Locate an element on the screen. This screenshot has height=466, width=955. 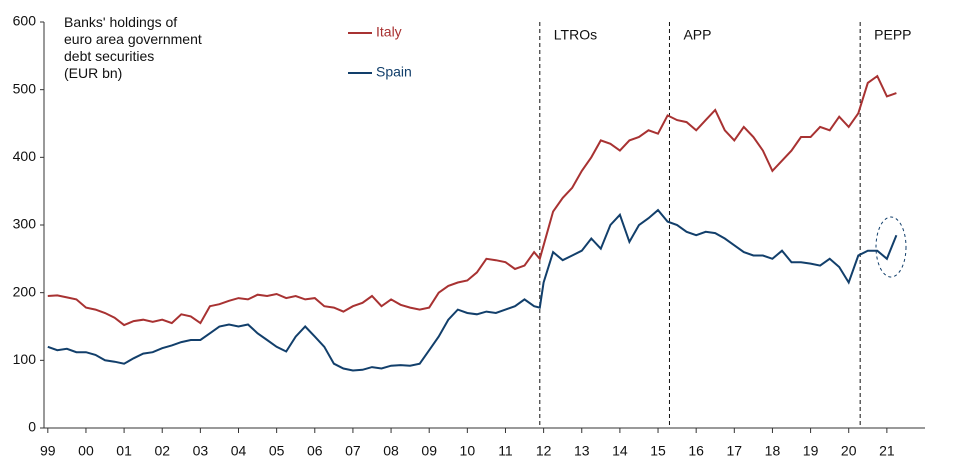
x-tick-label: 04 is located at coordinates (239, 451).